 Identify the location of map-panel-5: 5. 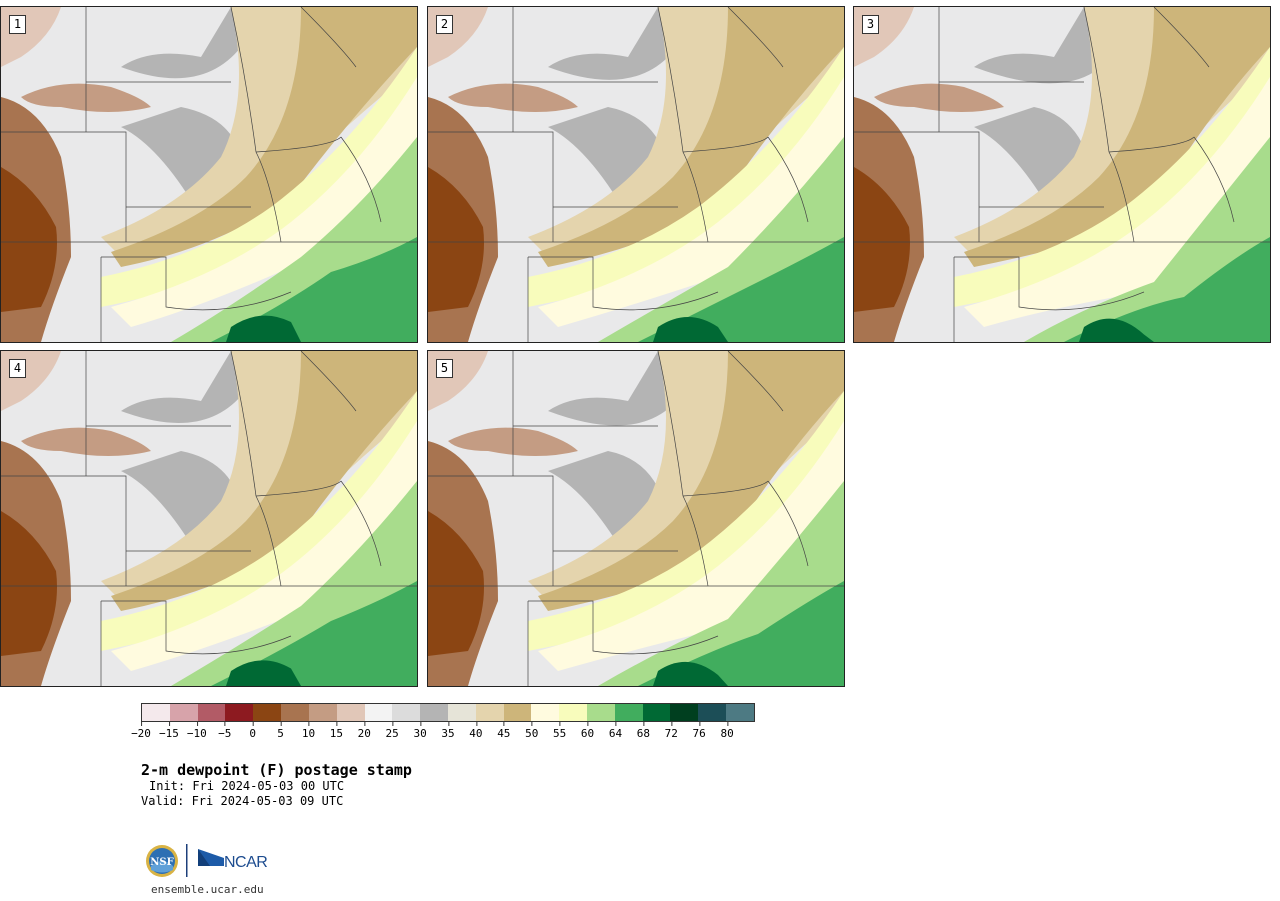
(636, 518).